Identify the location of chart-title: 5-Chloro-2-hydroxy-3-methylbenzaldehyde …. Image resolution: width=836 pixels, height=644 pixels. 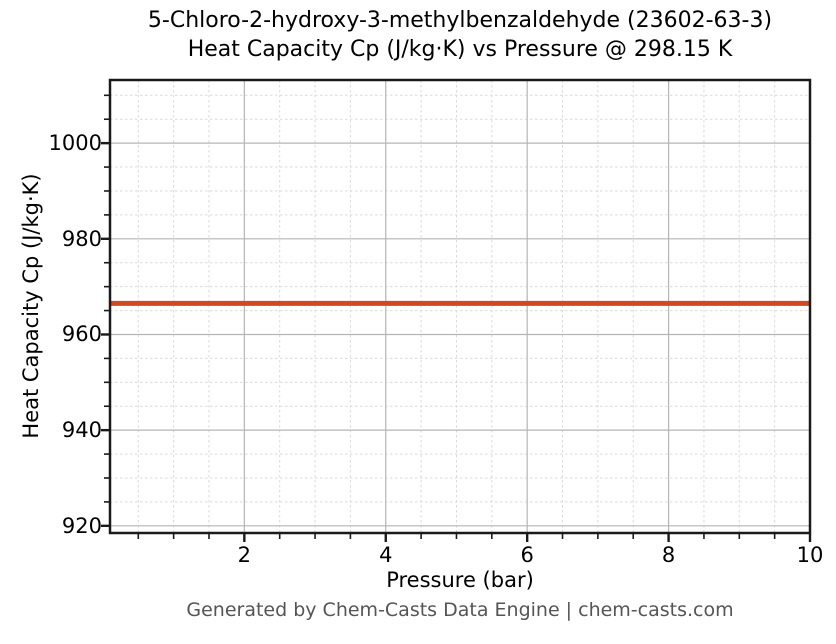
(460, 35).